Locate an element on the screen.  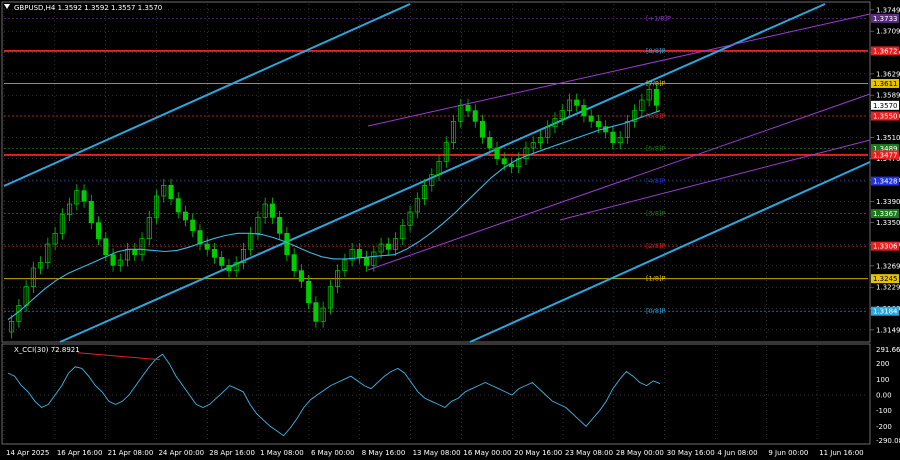
level-price-label: 1.3306 is located at coordinates (885, 247).